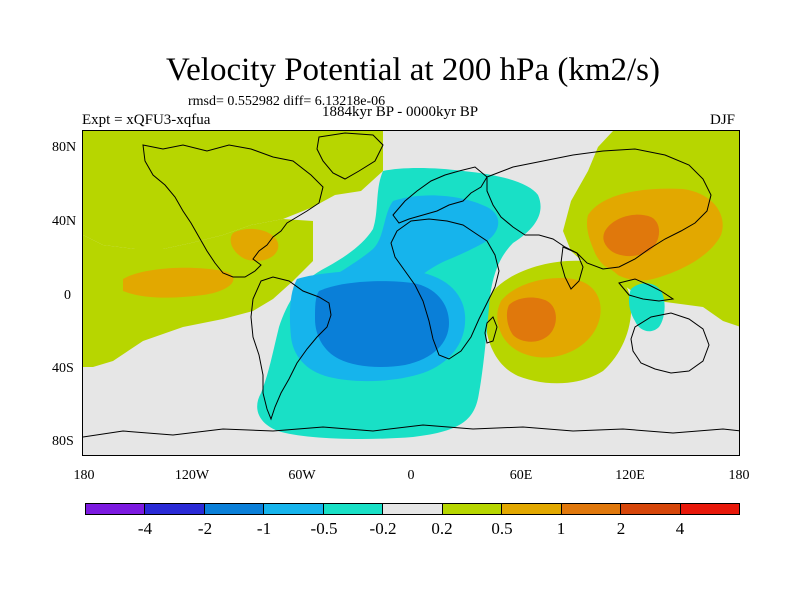 The height and width of the screenshot is (600, 800). Describe the element at coordinates (413, 70) in the screenshot. I see `chart-title: Velocity Potential at 200 hPa (km2/s)` at that location.